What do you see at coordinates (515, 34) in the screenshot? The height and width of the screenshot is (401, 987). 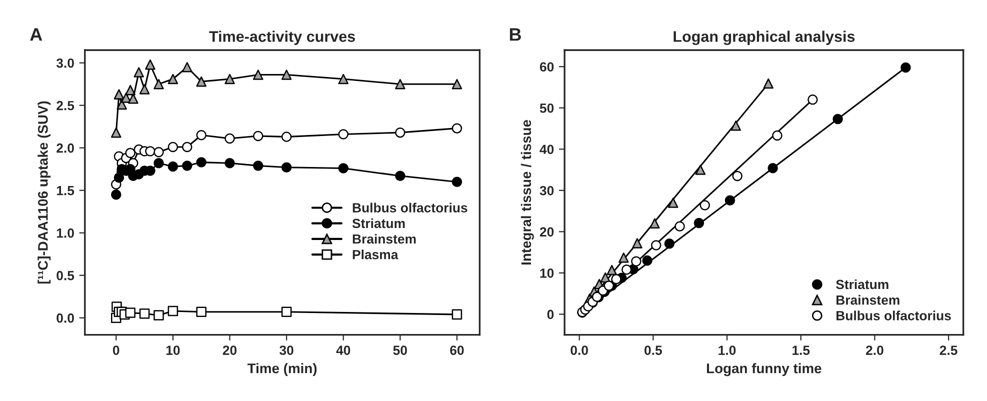 I see `text: B` at bounding box center [515, 34].